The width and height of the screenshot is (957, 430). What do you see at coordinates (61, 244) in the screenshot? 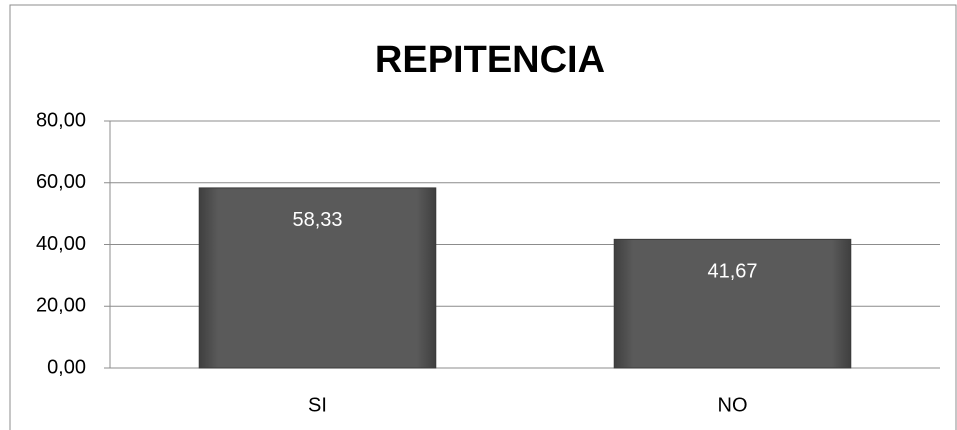
I see `y-tick-label: 40,00` at bounding box center [61, 244].